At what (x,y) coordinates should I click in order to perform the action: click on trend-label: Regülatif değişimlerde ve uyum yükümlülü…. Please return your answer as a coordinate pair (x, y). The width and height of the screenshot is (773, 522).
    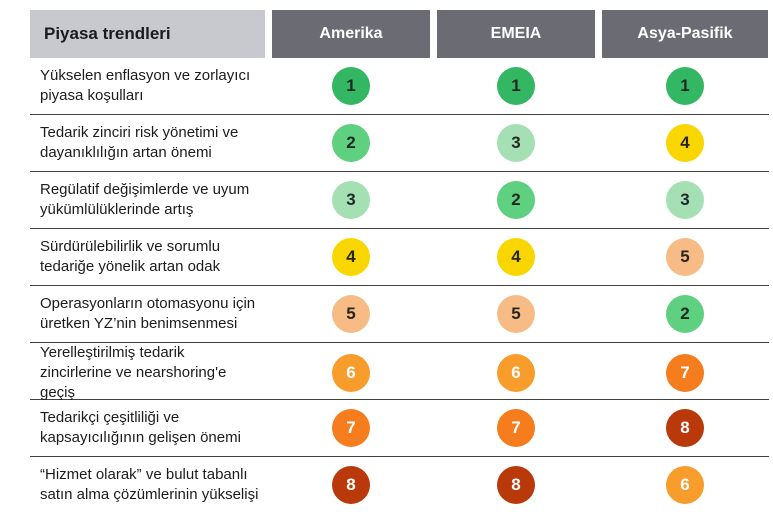
    Looking at the image, I should click on (145, 199).